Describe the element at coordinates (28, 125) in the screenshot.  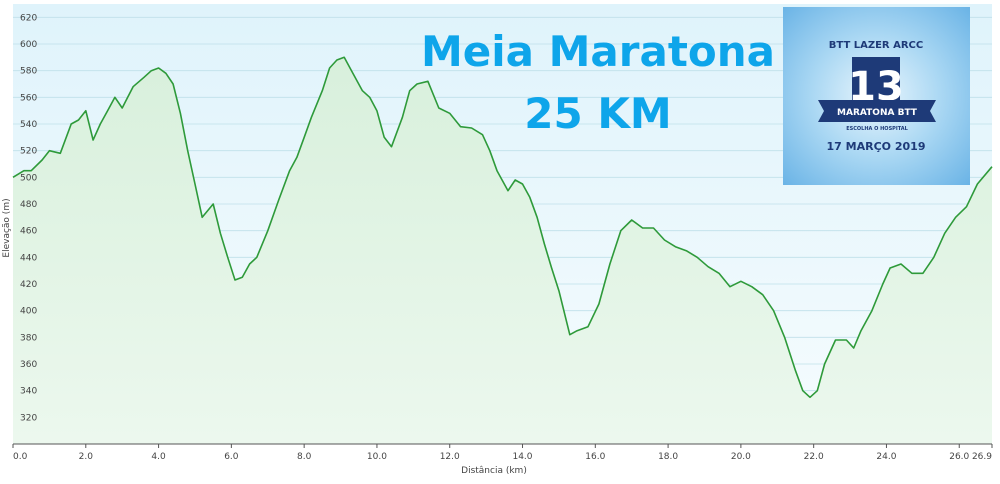
I see `y-tick-label: 540` at that location.